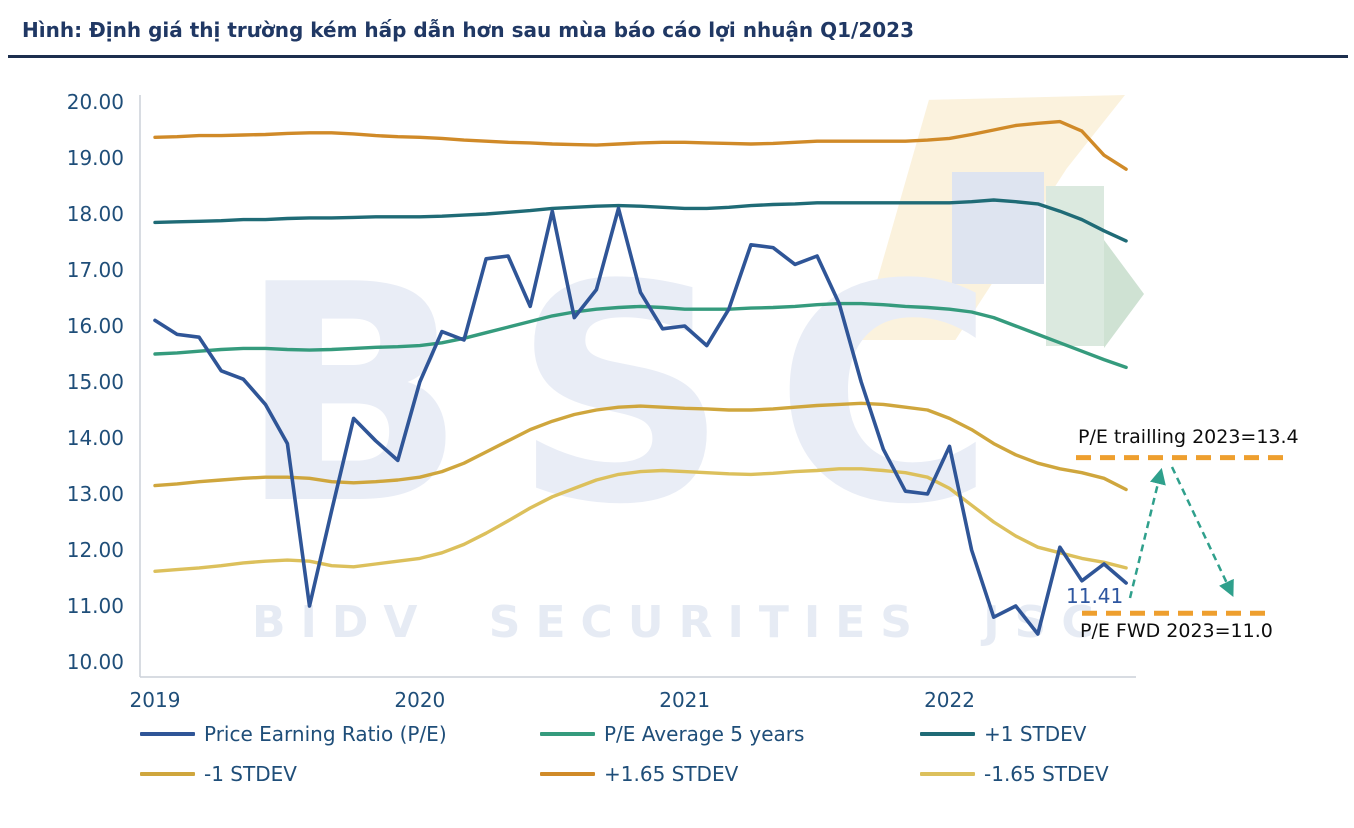  Describe the element at coordinates (95, 158) in the screenshot. I see `y-axis-label: 19.00` at that location.